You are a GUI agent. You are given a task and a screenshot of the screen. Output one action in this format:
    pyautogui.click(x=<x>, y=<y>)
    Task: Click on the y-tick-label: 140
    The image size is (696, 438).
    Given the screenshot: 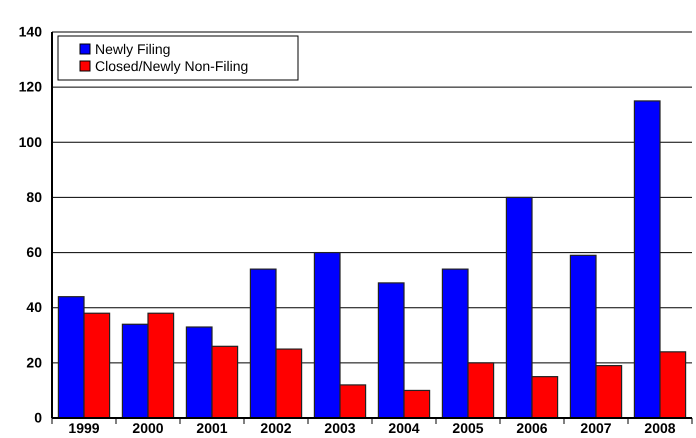 What is the action you would take?
    pyautogui.click(x=30, y=31)
    